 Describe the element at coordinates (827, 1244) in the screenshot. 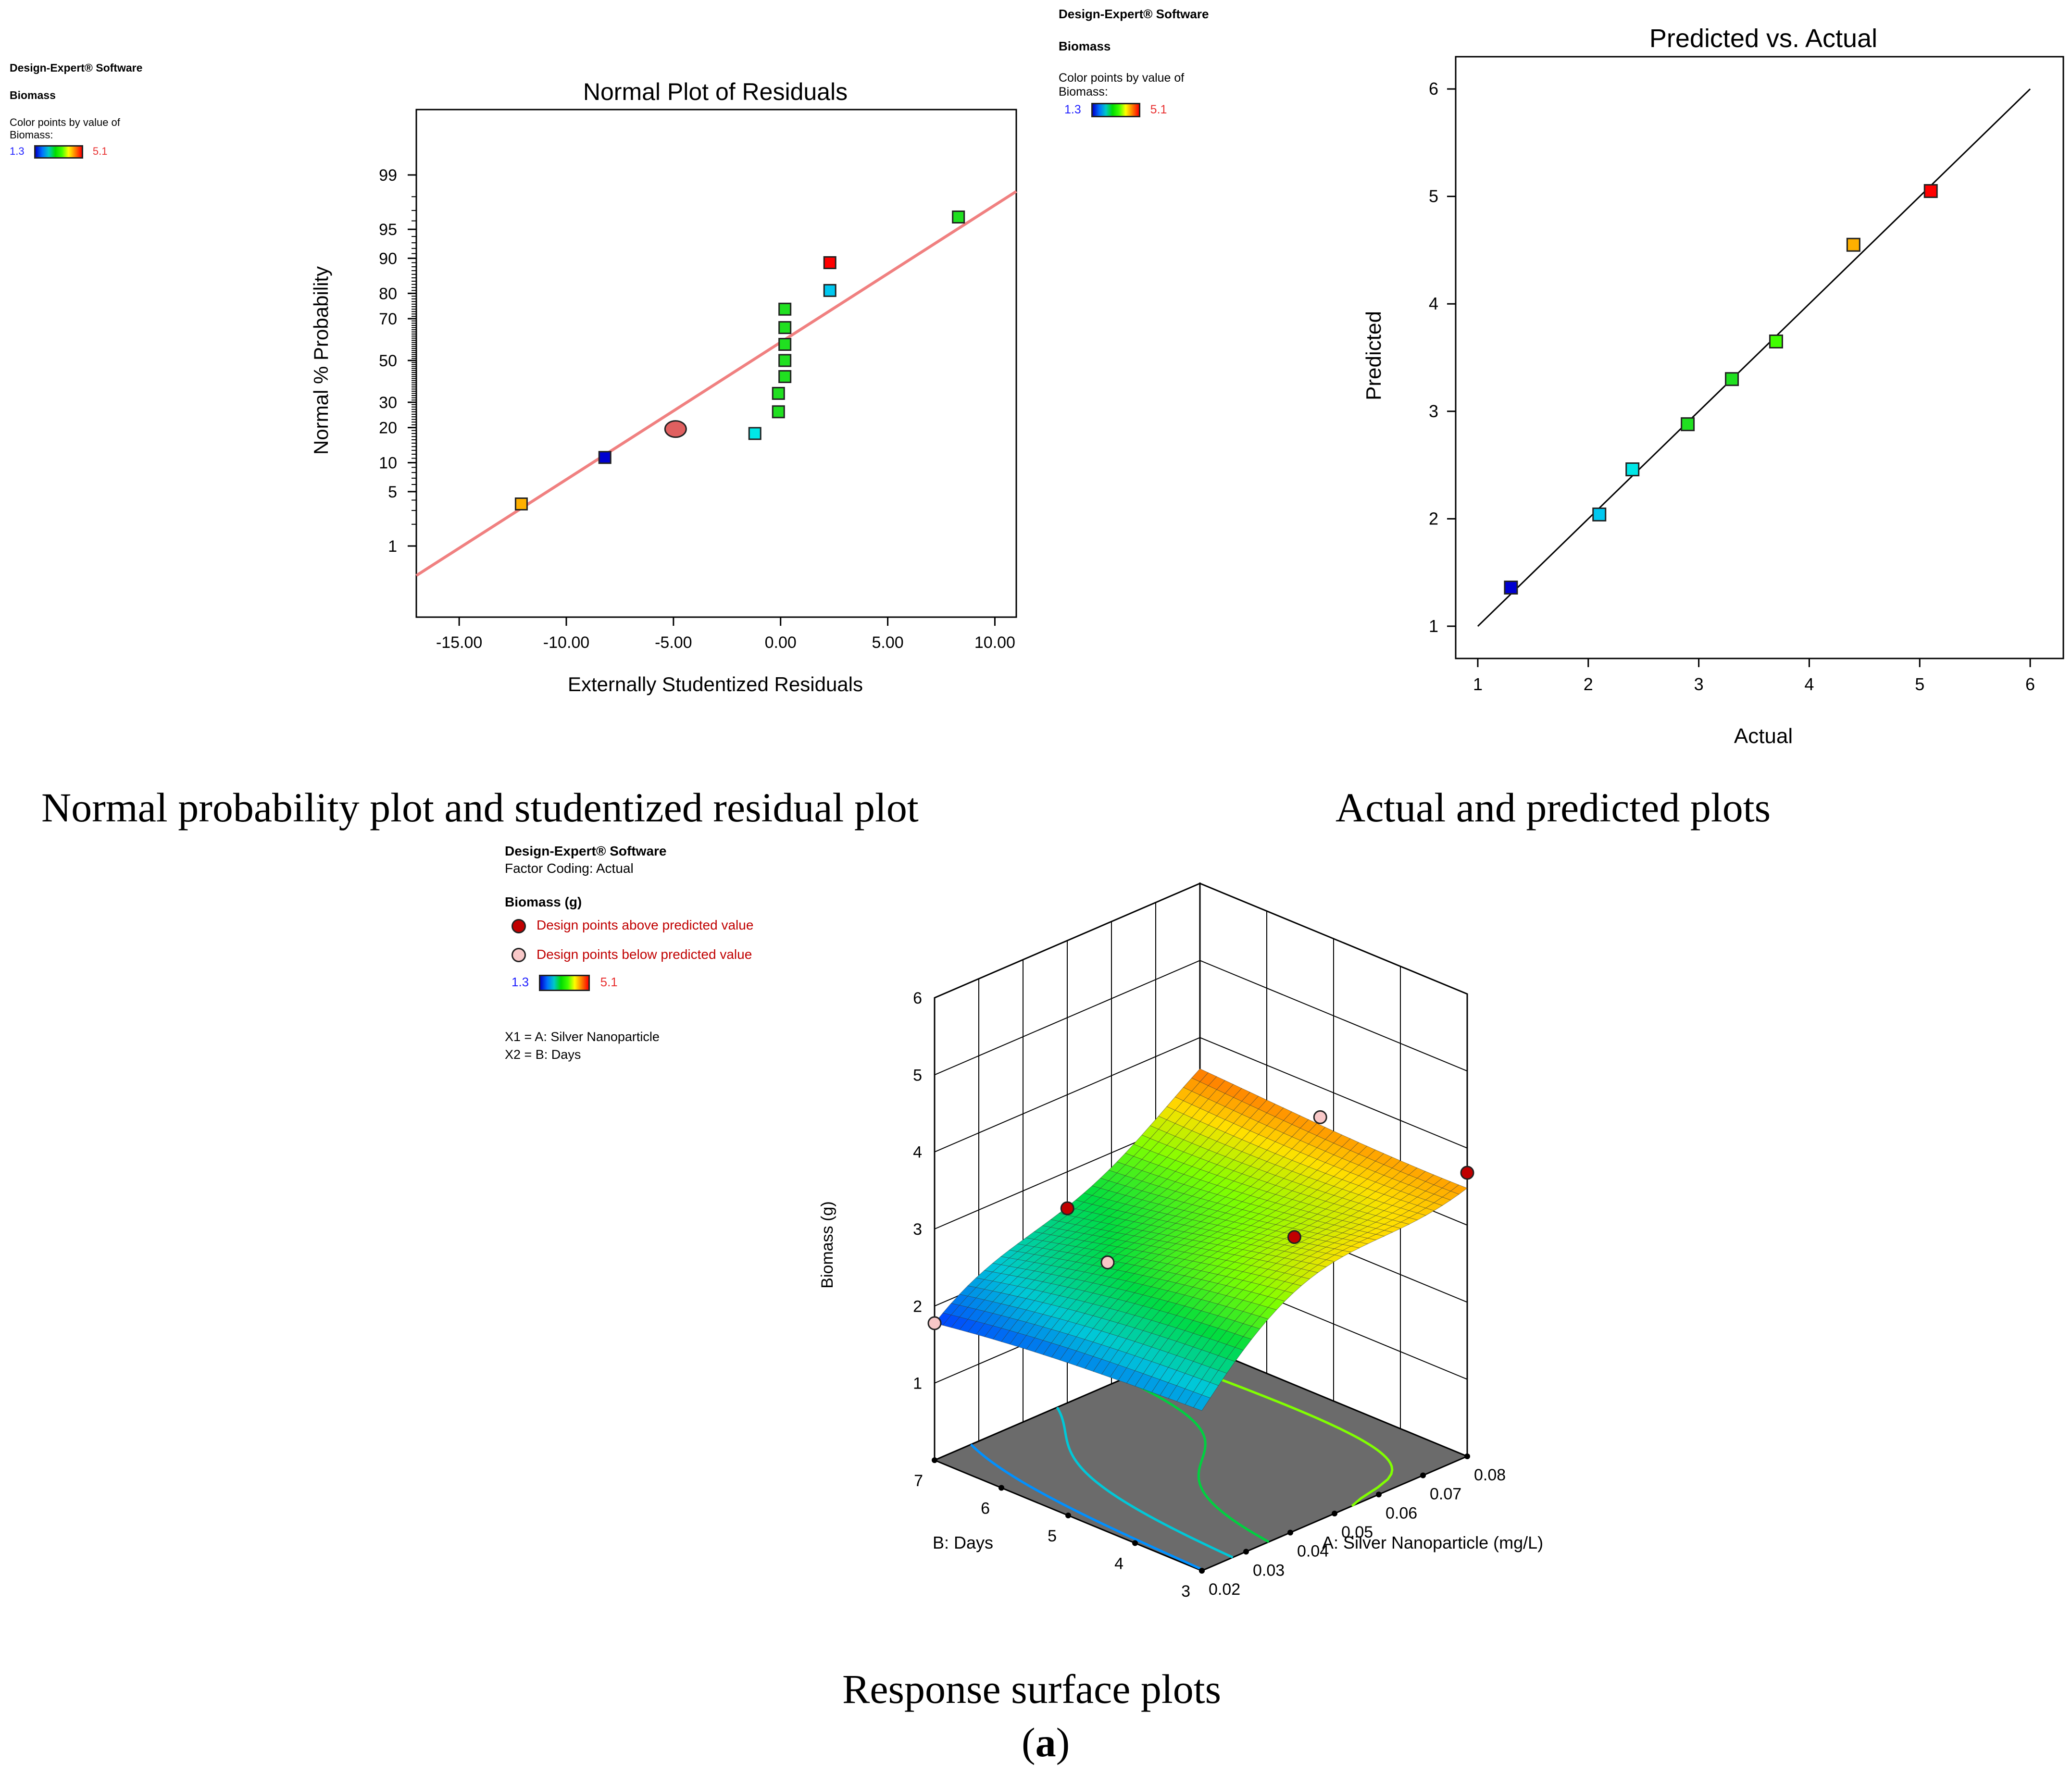

I see `surface-zlabel: Biomass (g)` at that location.